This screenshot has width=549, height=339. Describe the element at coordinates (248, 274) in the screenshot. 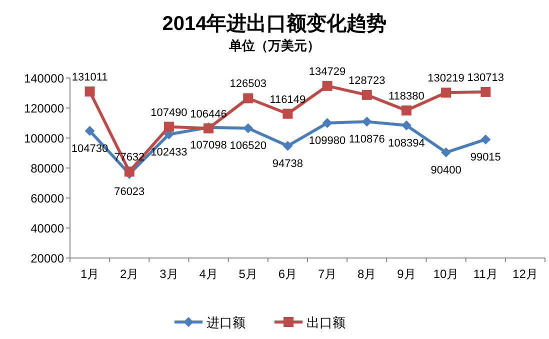

I see `x-tick-label: 5月` at that location.